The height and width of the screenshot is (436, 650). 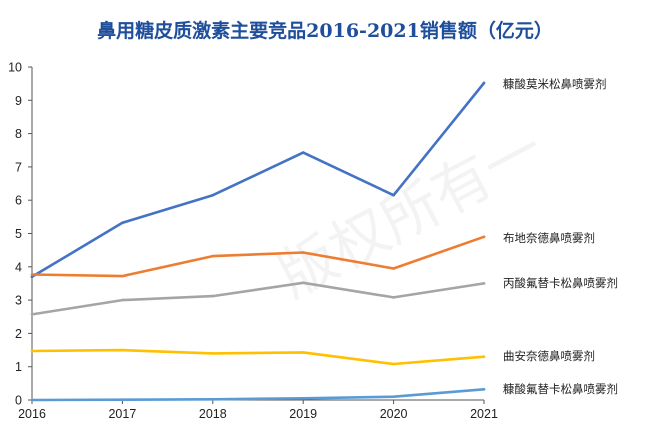 What do you see at coordinates (15, 68) in the screenshot?
I see `y-tick-label: 10` at bounding box center [15, 68].